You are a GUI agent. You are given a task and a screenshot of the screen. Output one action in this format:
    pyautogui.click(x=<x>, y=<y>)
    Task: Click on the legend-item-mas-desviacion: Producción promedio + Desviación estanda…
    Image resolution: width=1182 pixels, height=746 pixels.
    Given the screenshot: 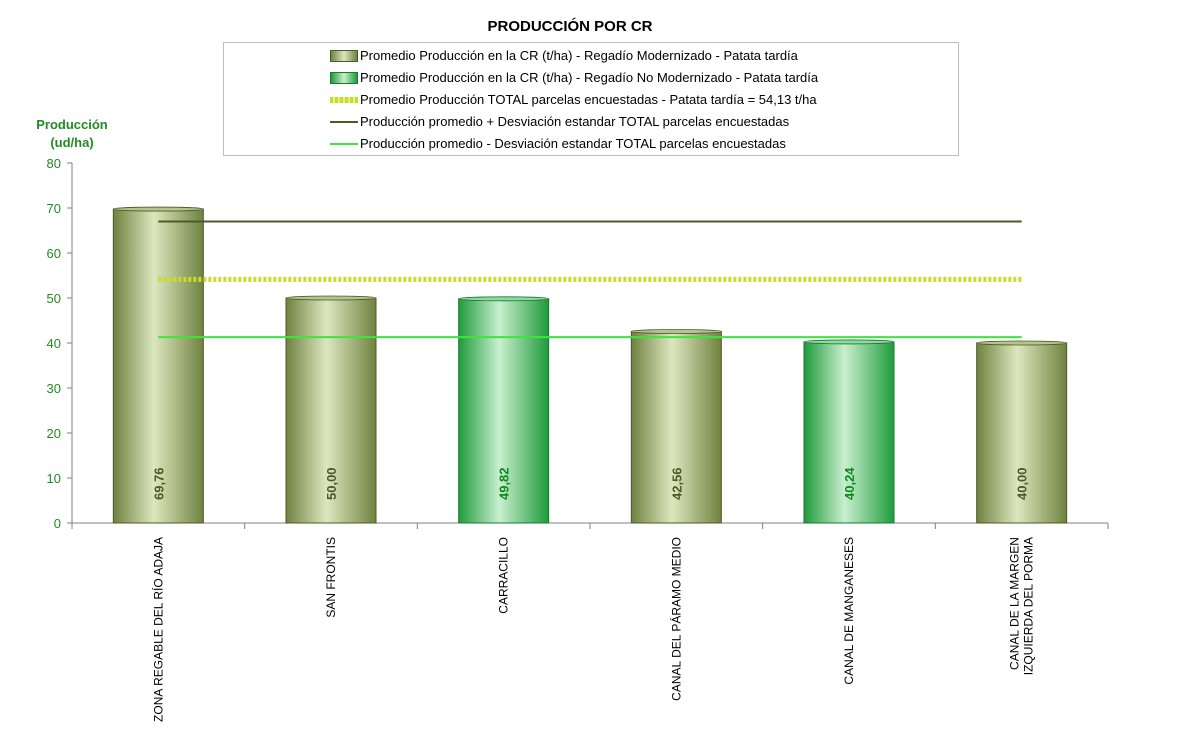 What is the action you would take?
    pyautogui.click(x=591, y=122)
    